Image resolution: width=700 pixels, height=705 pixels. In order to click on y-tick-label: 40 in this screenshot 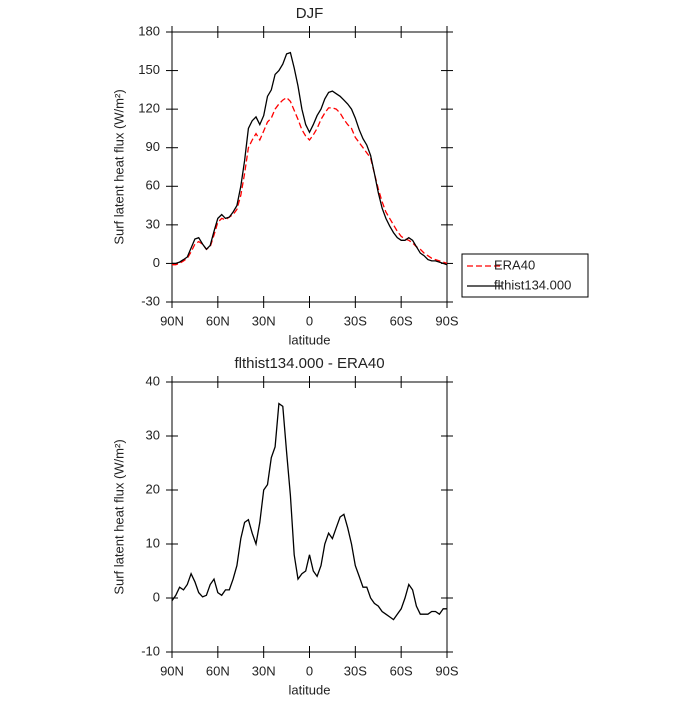, I will do `click(153, 380)`.